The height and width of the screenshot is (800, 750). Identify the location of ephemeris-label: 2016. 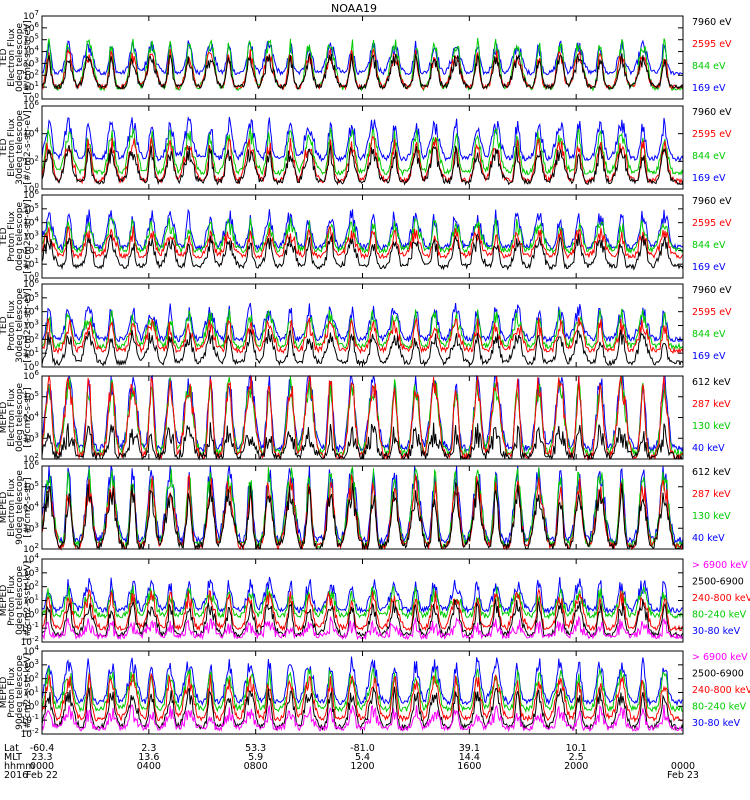
(16, 775).